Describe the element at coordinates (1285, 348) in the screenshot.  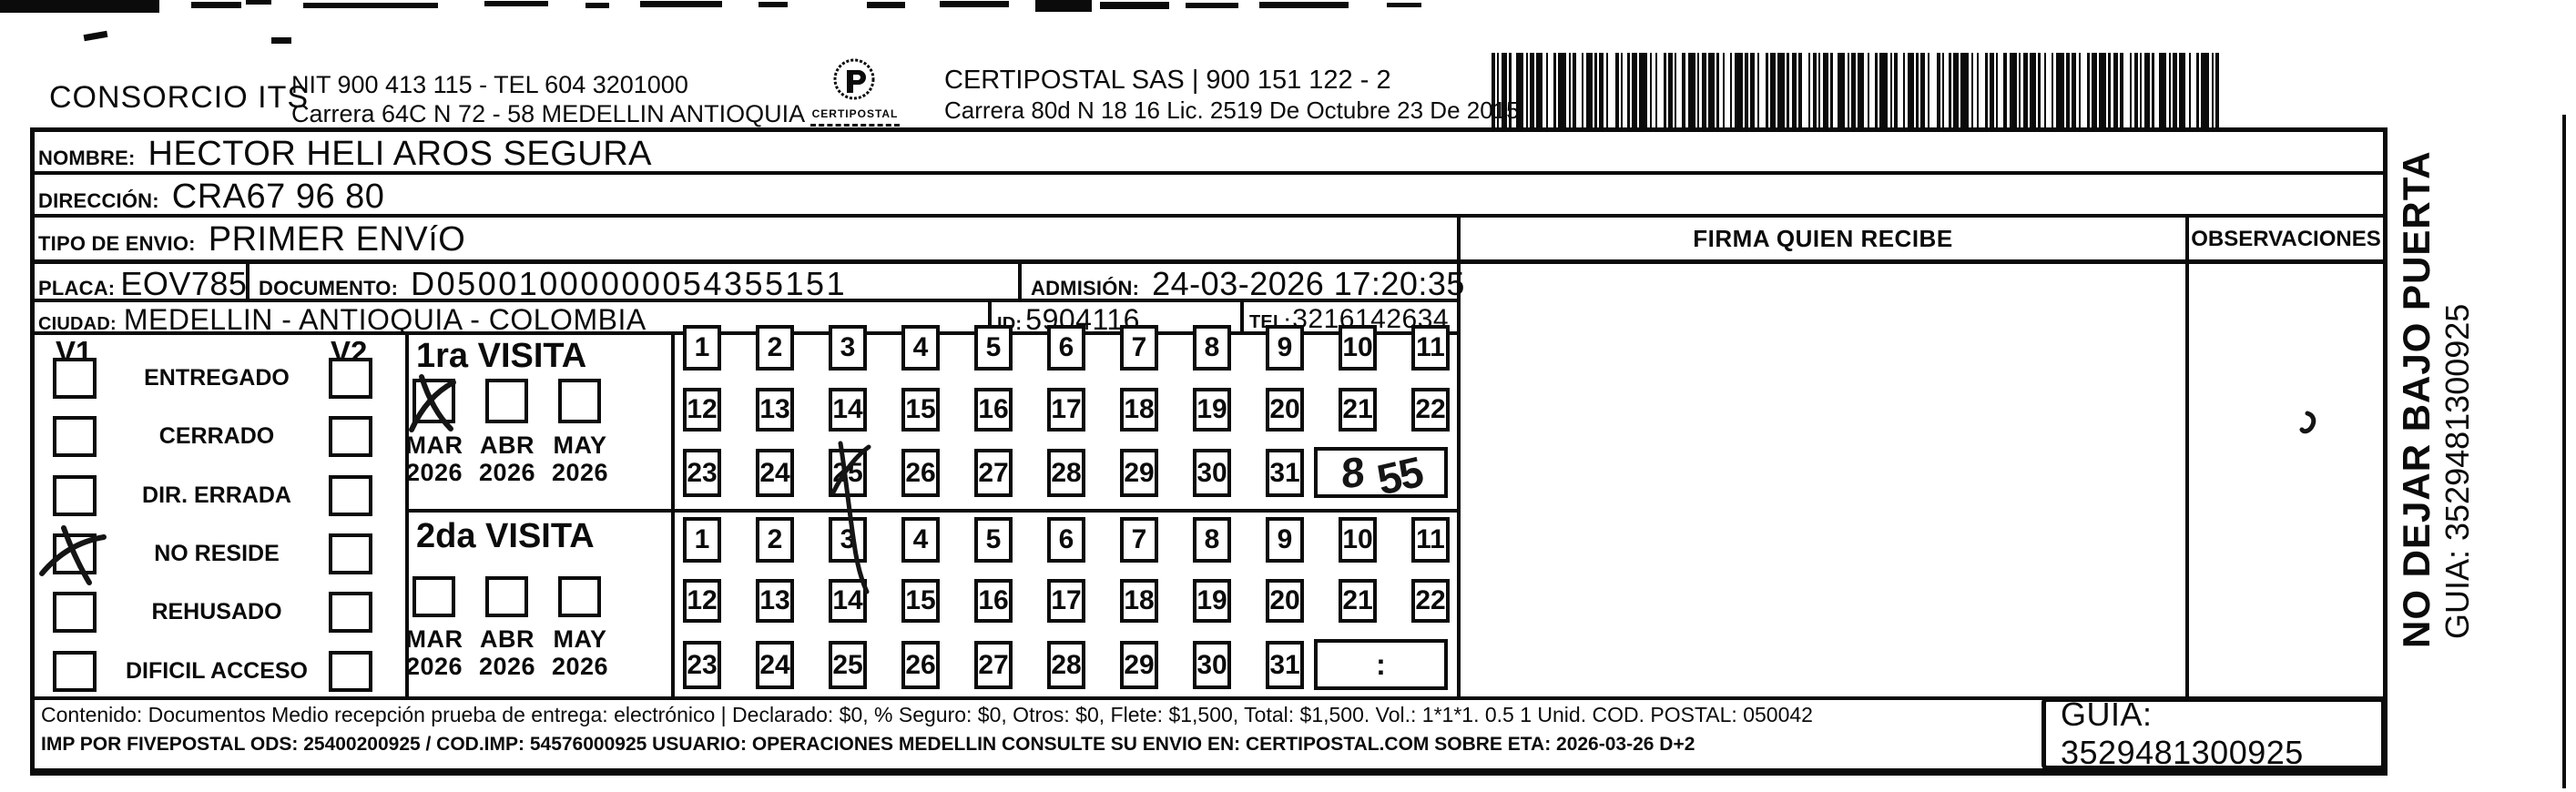
I see `visita1-day-9: 9` at that location.